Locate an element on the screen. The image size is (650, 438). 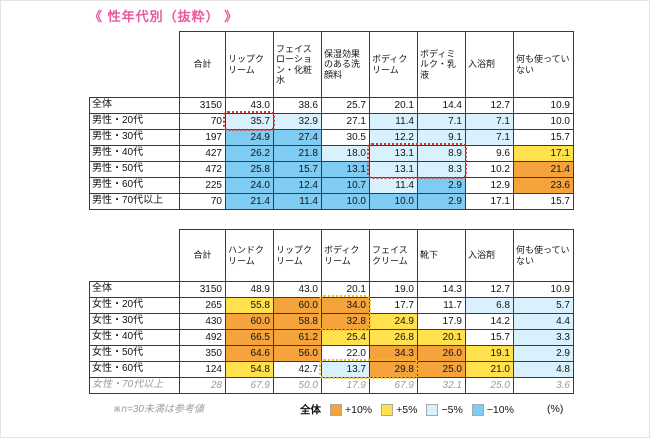
value-cell: 24.9 is located at coordinates (249, 137).